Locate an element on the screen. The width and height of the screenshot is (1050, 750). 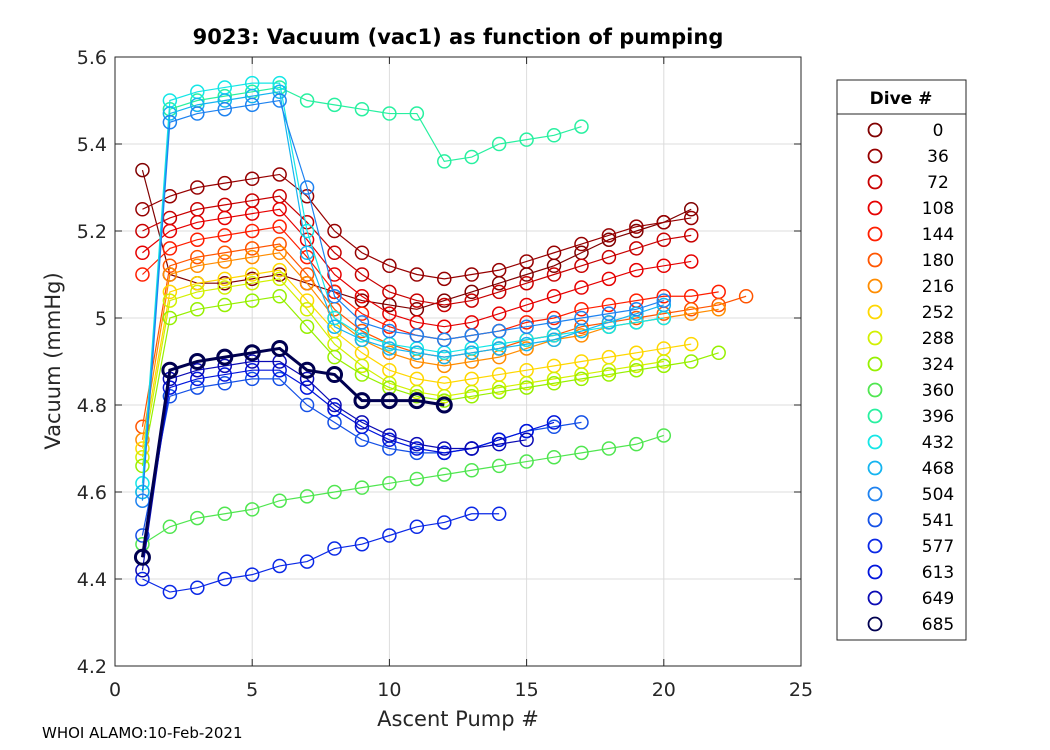
legend-label: 72 is located at coordinates (938, 183).